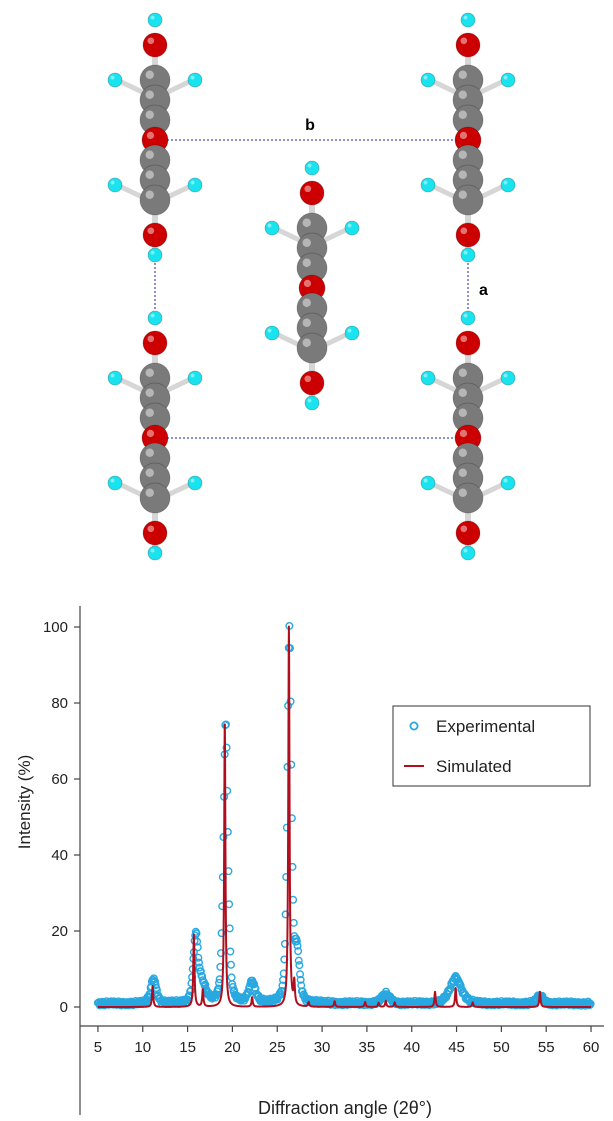 This screenshot has height=1121, width=613. Describe the element at coordinates (462, 452) in the screenshot. I see `molecule-bottom-right-carbon-lower-0-highlight` at that location.